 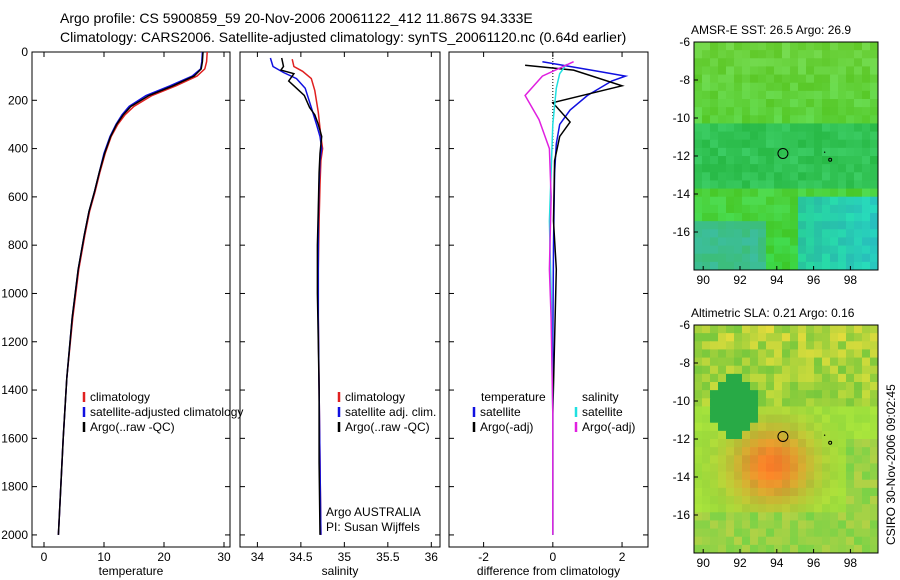 I want to click on legend-label: Argo(-adj), so click(x=506, y=427).